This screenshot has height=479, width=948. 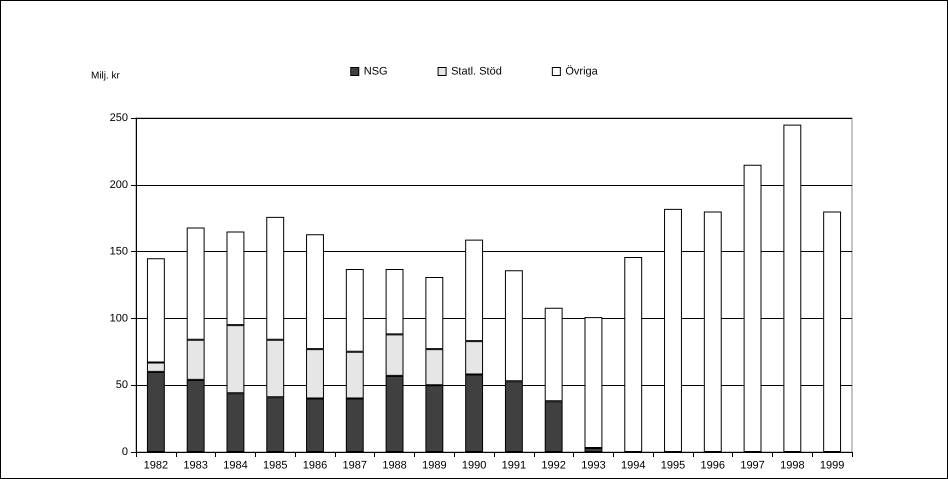 I want to click on x-tick-label: 1994, so click(x=633, y=466).